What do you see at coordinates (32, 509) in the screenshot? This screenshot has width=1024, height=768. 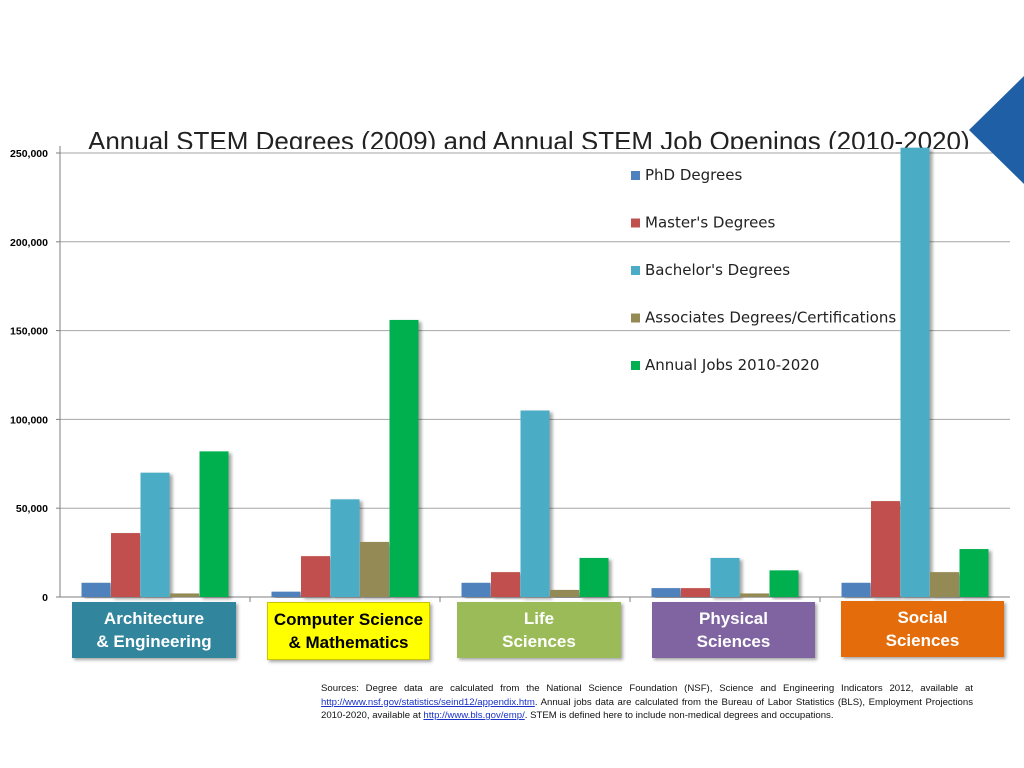 I see `y-tick-label: 50,000` at bounding box center [32, 509].